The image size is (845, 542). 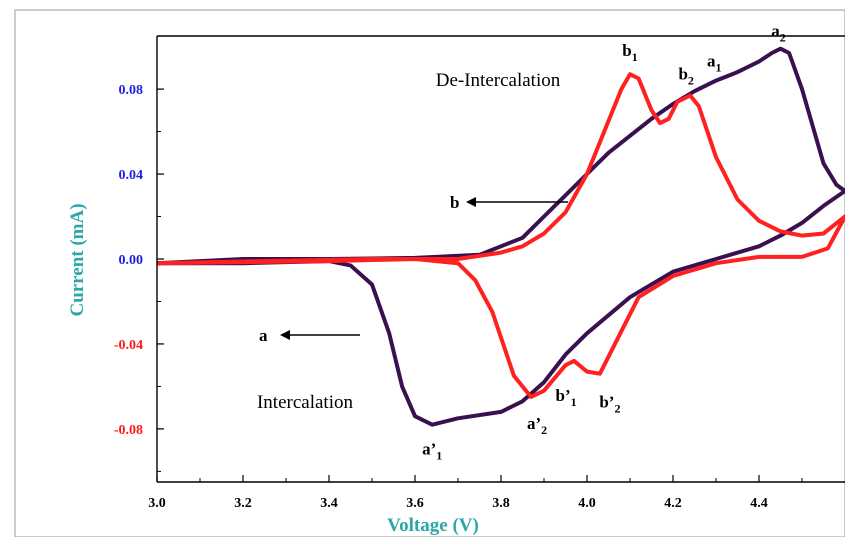 What do you see at coordinates (501, 503) in the screenshot?
I see `x-tick-label: 3.8` at bounding box center [501, 503].